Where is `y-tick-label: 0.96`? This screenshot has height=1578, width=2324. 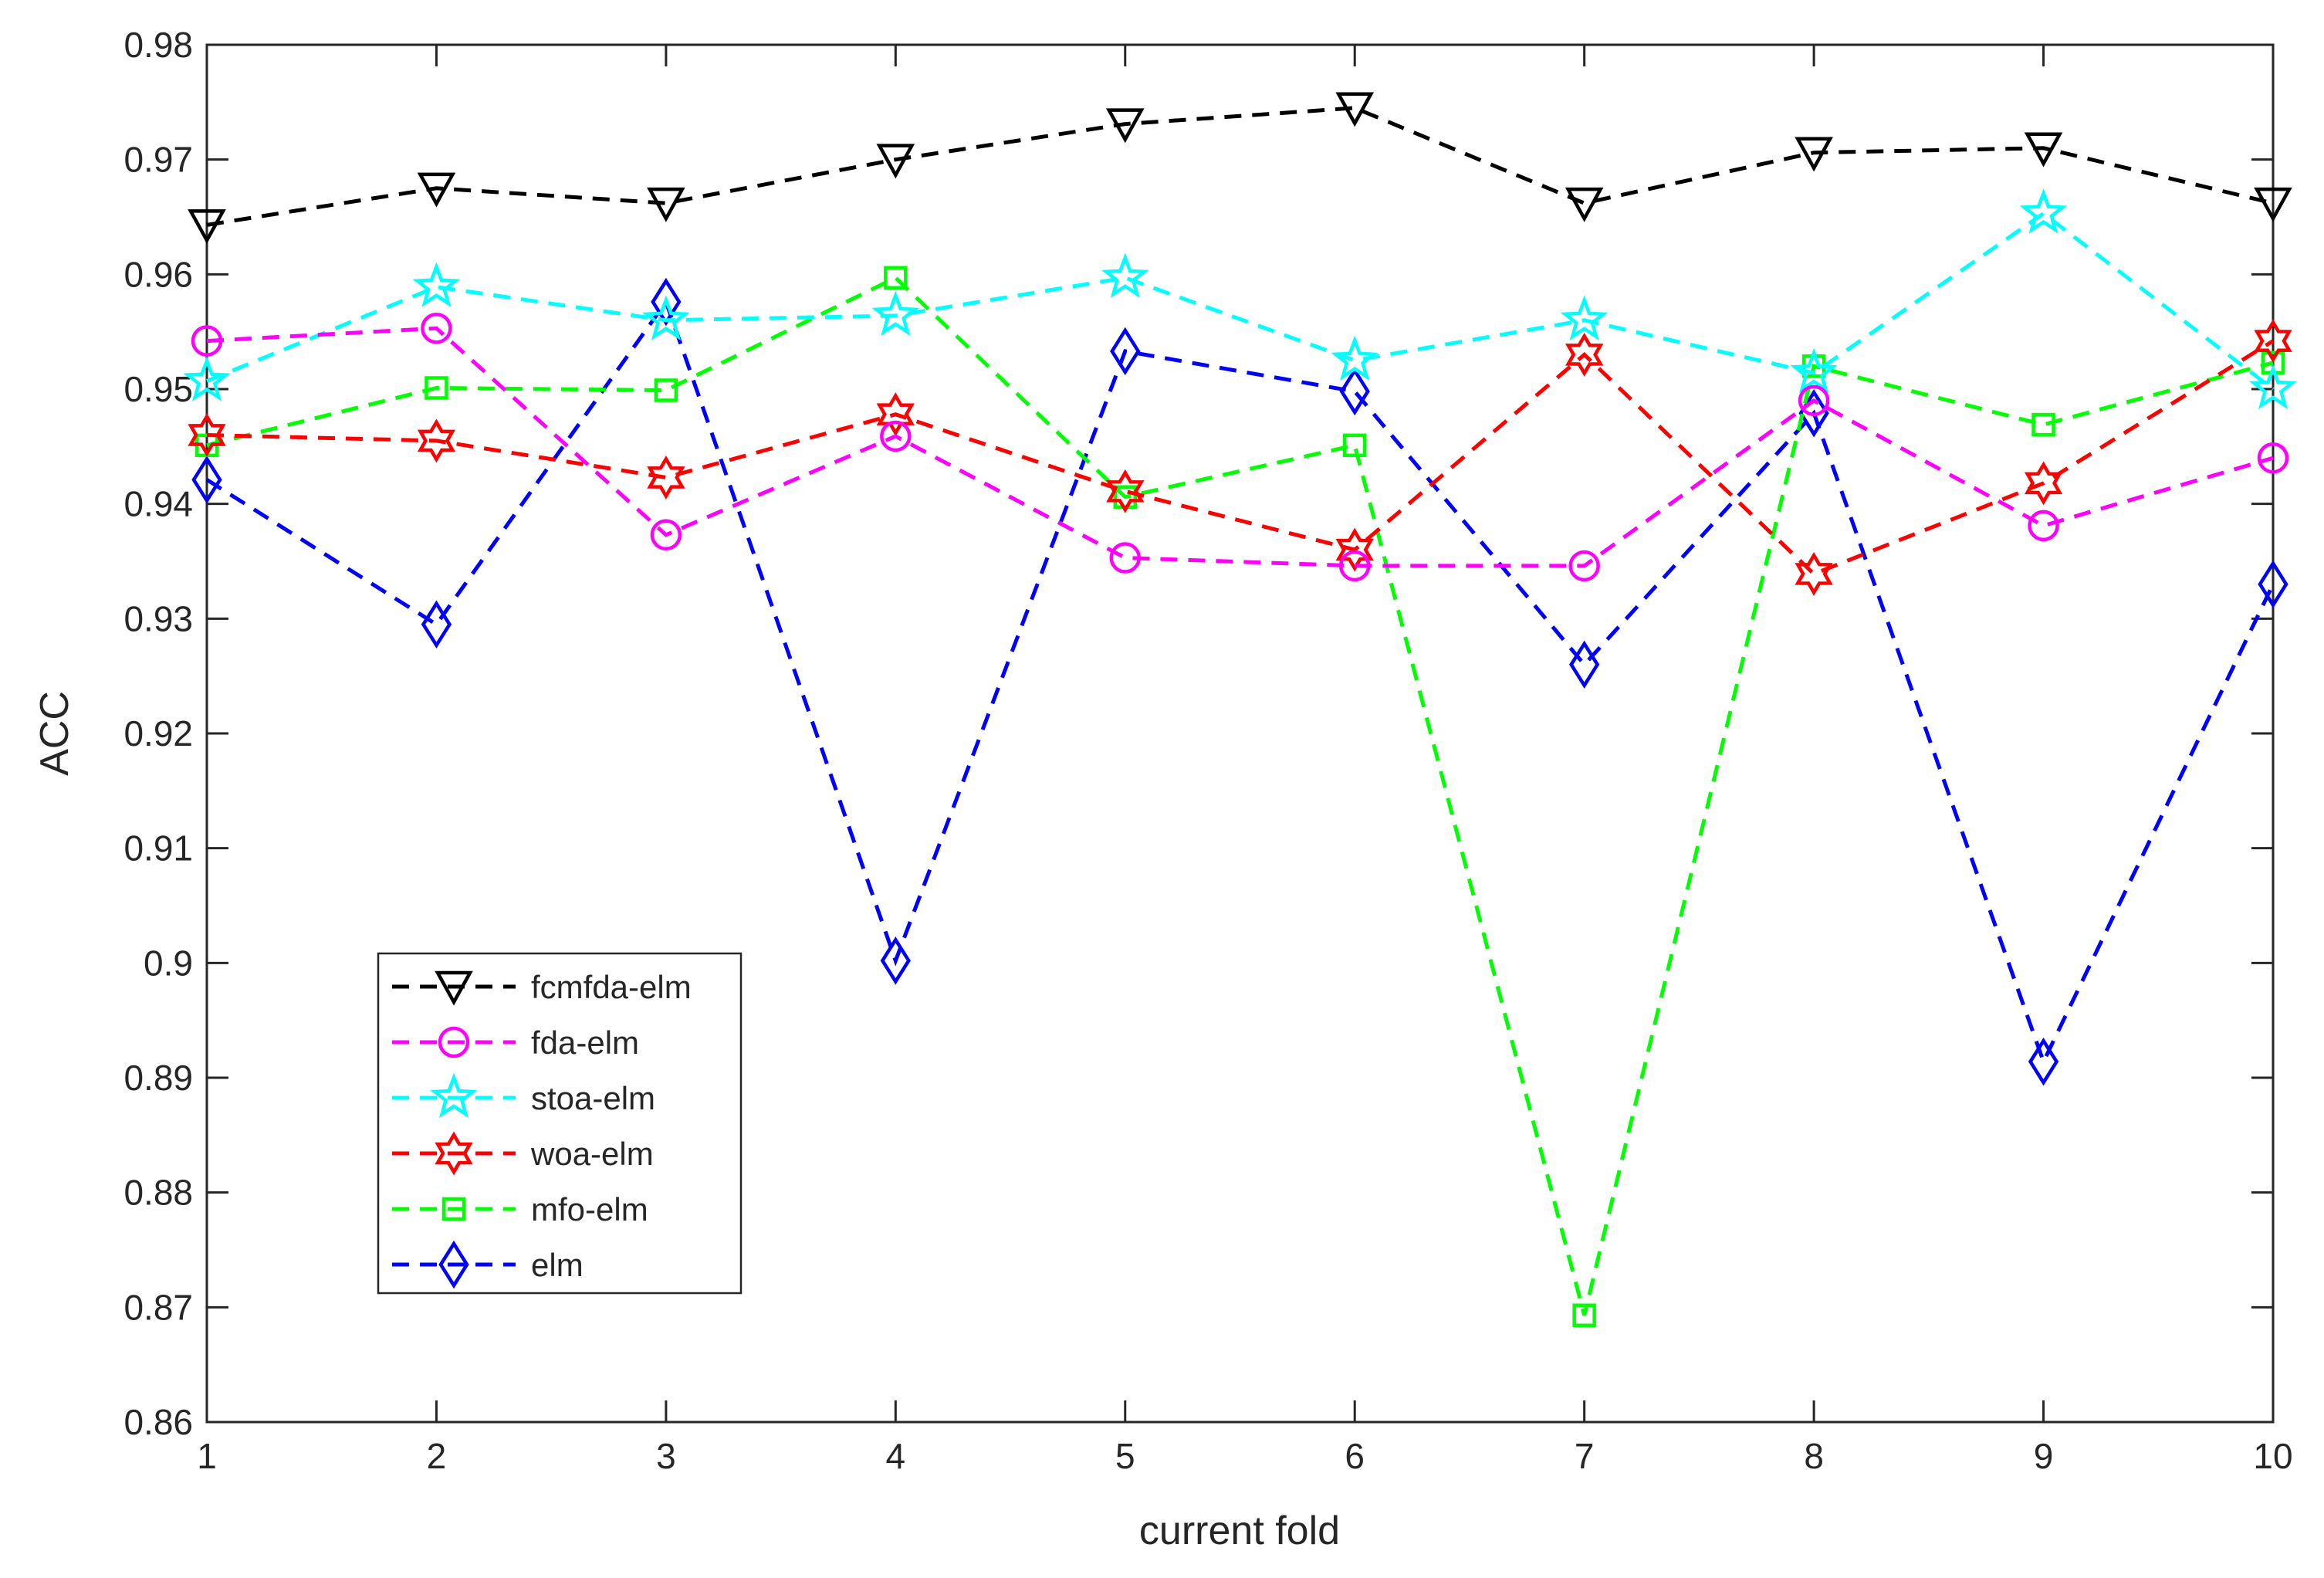 y-tick-label: 0.96 is located at coordinates (158, 274).